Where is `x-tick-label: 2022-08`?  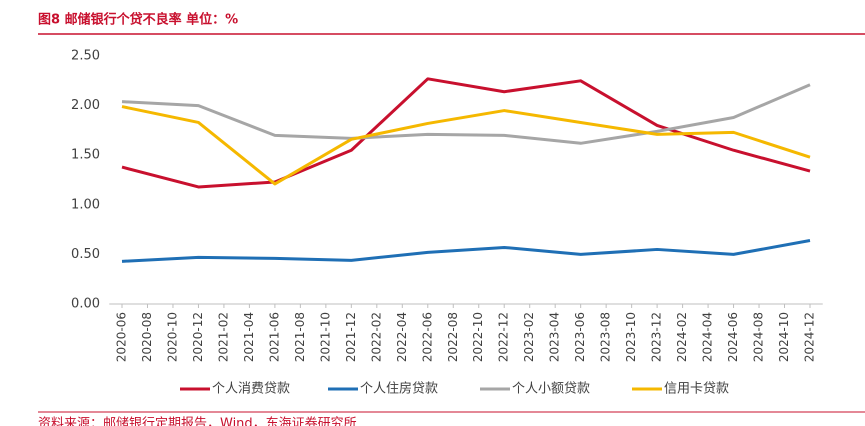 x-tick-label: 2022-08 is located at coordinates (453, 337).